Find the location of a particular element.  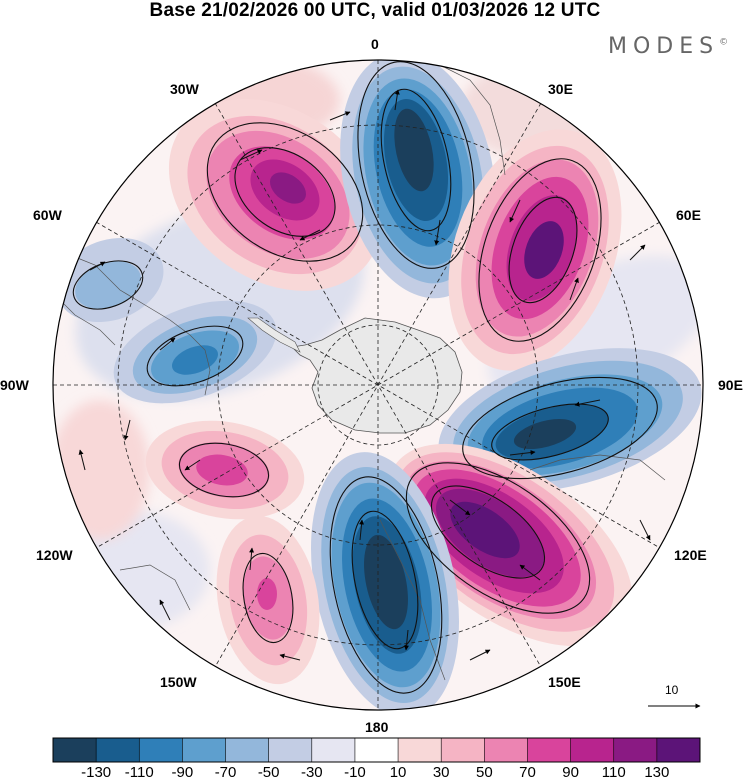

colorbar-tick-label: -90 is located at coordinates (182, 772).